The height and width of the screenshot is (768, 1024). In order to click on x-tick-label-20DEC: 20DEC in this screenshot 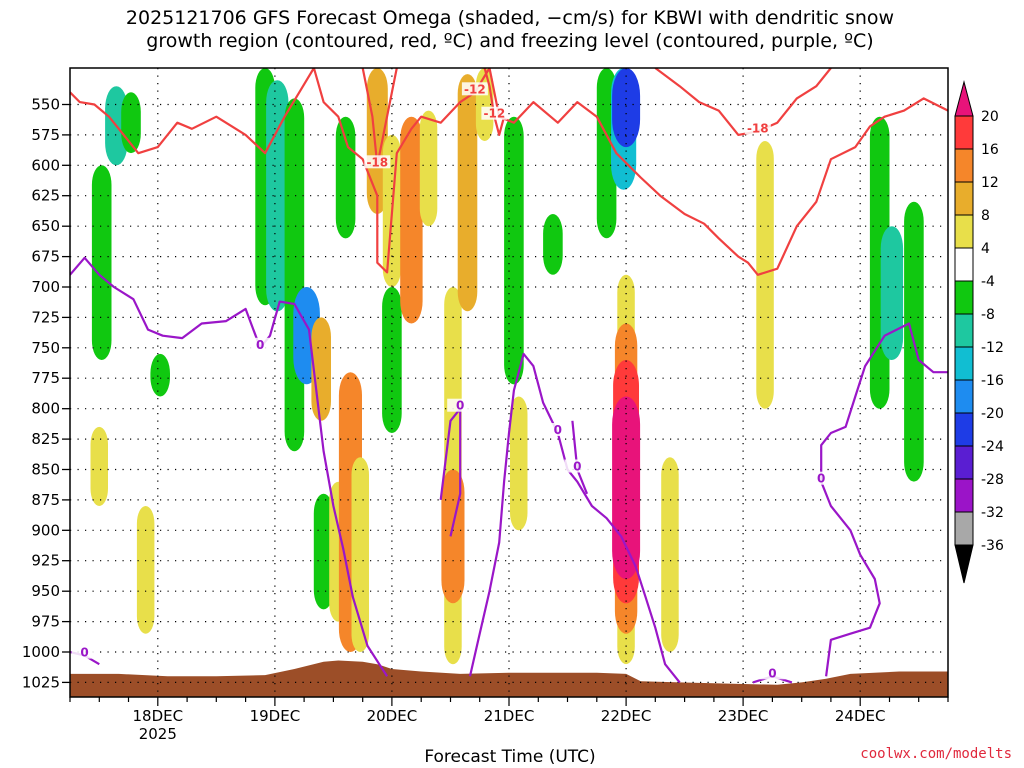, I will do `click(392, 716)`.